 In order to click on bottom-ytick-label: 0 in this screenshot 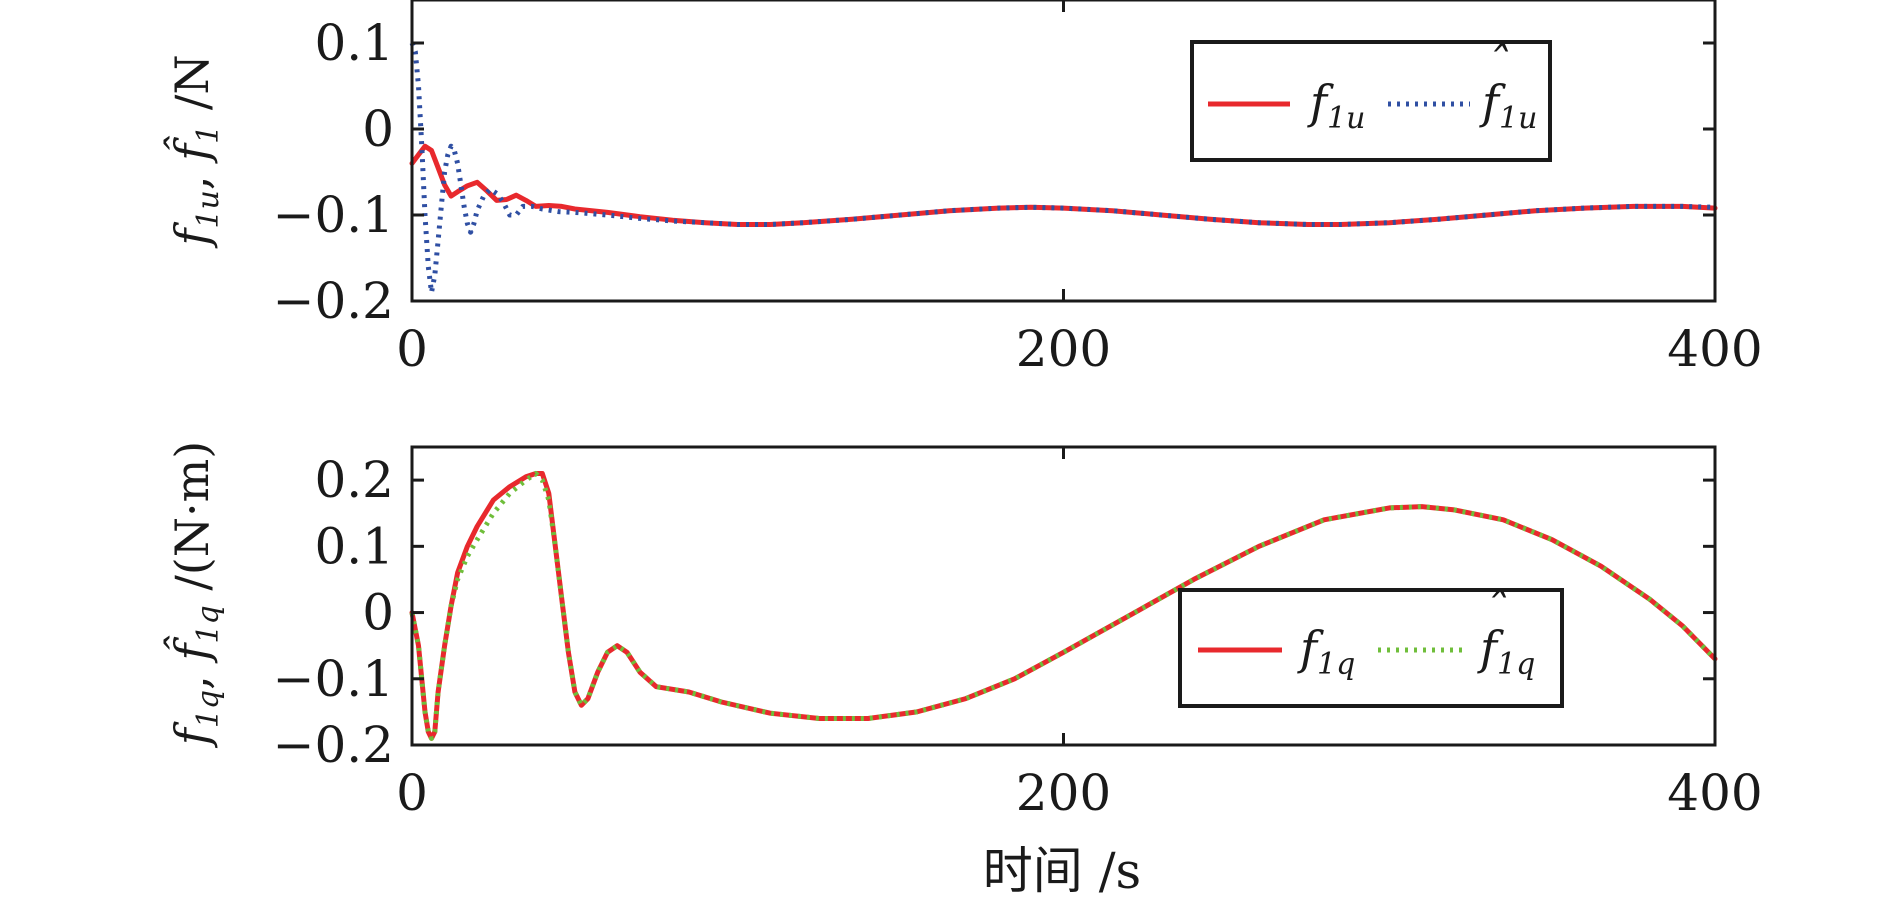, I will do `click(378, 613)`.